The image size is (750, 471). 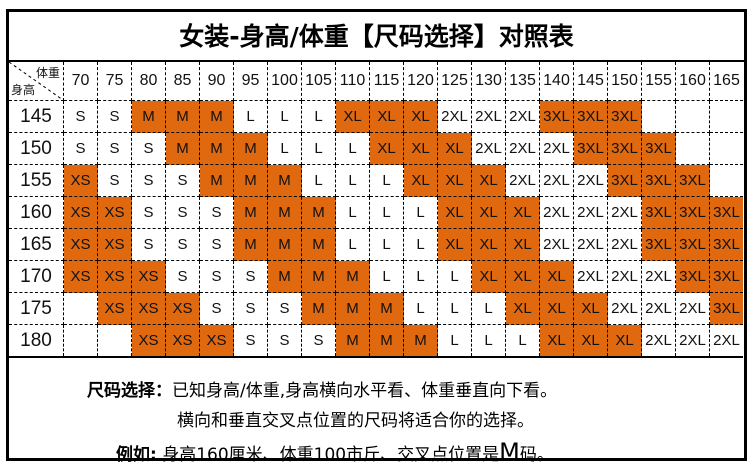 I want to click on table-row: 160 XS XS S S S M M M L L L XL XL XL 2XL 2XL 2XL 3XL 3XL 3XL, so click(x=376, y=212).